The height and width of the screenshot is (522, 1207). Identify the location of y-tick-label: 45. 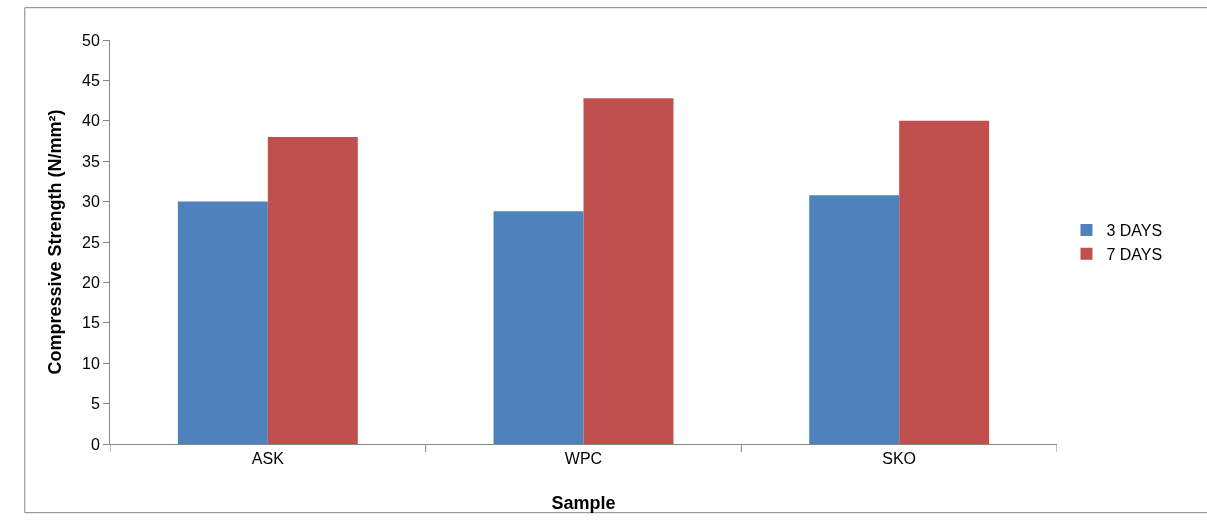
(91, 80).